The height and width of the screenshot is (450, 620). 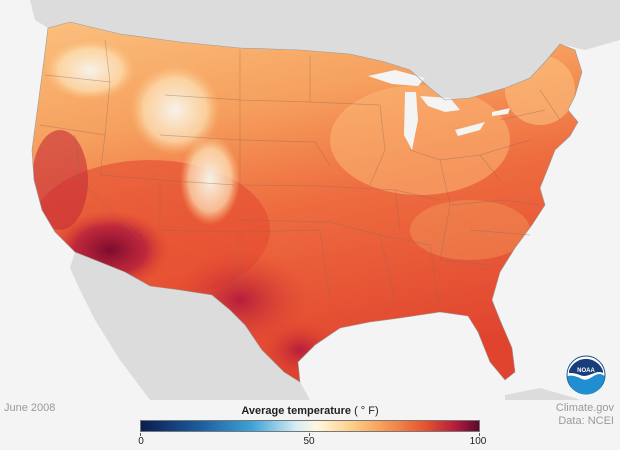 I want to click on date-label: June 2008, so click(x=30, y=408).